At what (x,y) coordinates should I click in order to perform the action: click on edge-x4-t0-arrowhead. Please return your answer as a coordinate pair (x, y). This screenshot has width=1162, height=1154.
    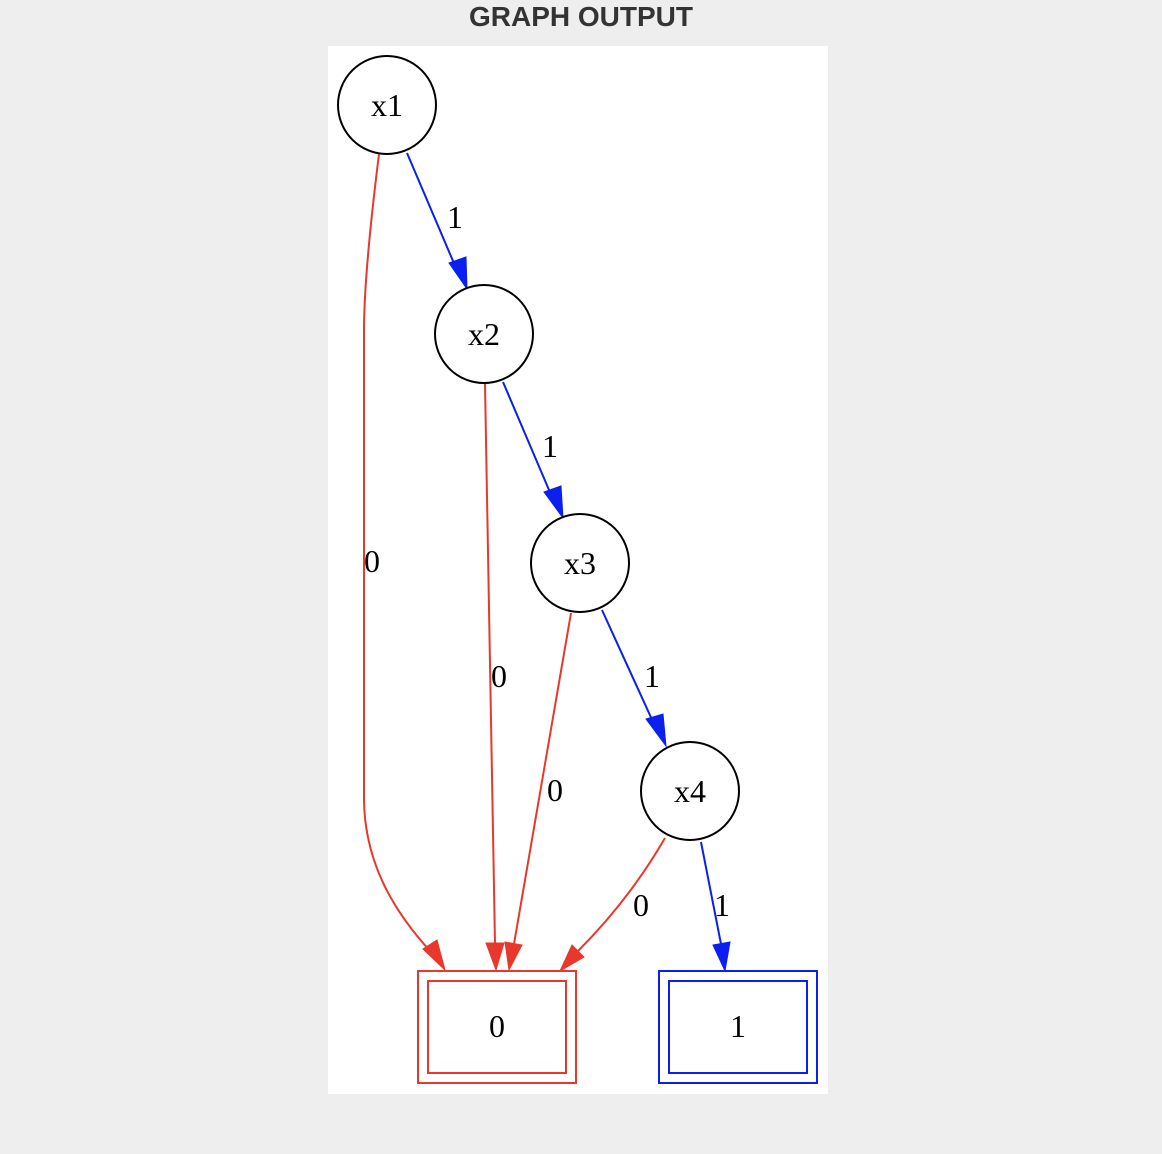
    Looking at the image, I should click on (571, 958).